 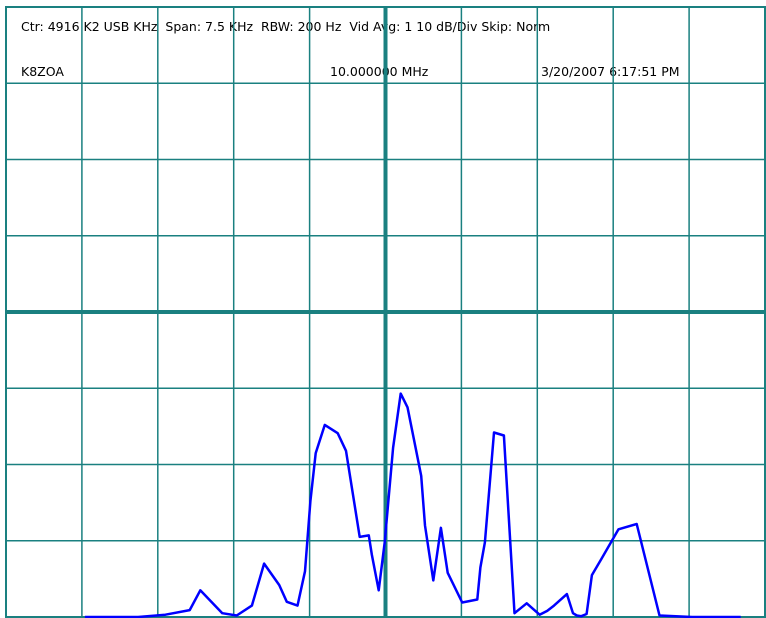 What do you see at coordinates (610, 71) in the screenshot?
I see `datetime-label: 3/20/2007 6:17:51 PM` at bounding box center [610, 71].